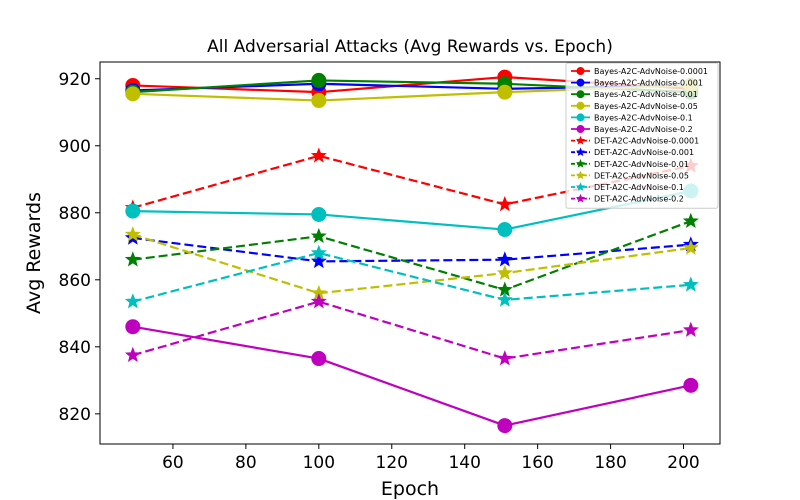 The image size is (800, 500). What do you see at coordinates (641, 175) in the screenshot?
I see `legend-label: DET-A2C-AdvNoise-0.05` at bounding box center [641, 175].